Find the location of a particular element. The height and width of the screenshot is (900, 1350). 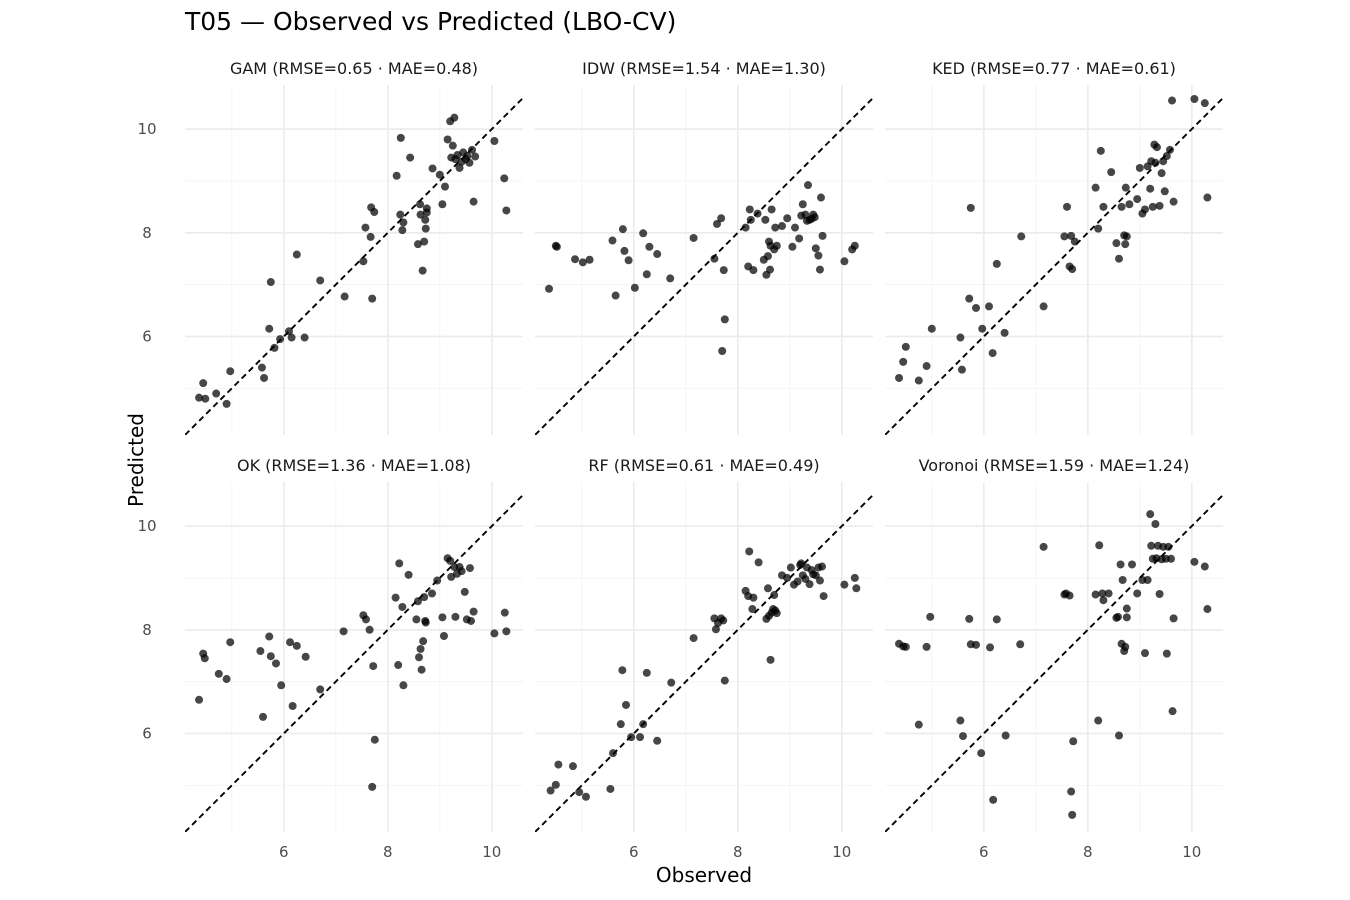

y-tick-label: 8 is located at coordinates (147, 630).